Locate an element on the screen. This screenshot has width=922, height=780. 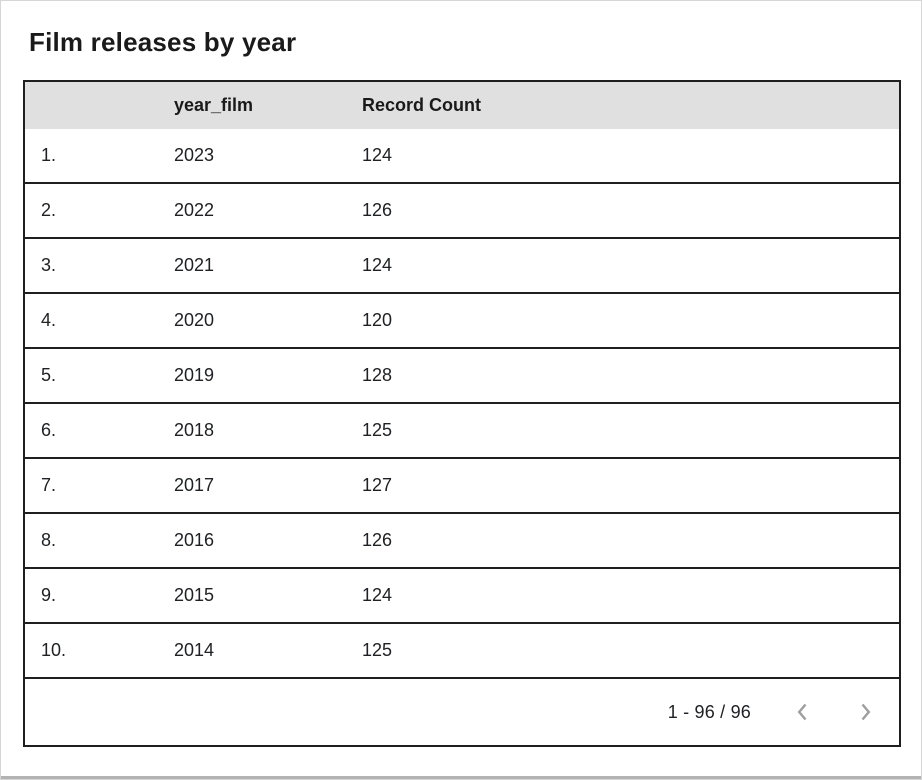
cell-row-index: 3. is located at coordinates (49, 265).